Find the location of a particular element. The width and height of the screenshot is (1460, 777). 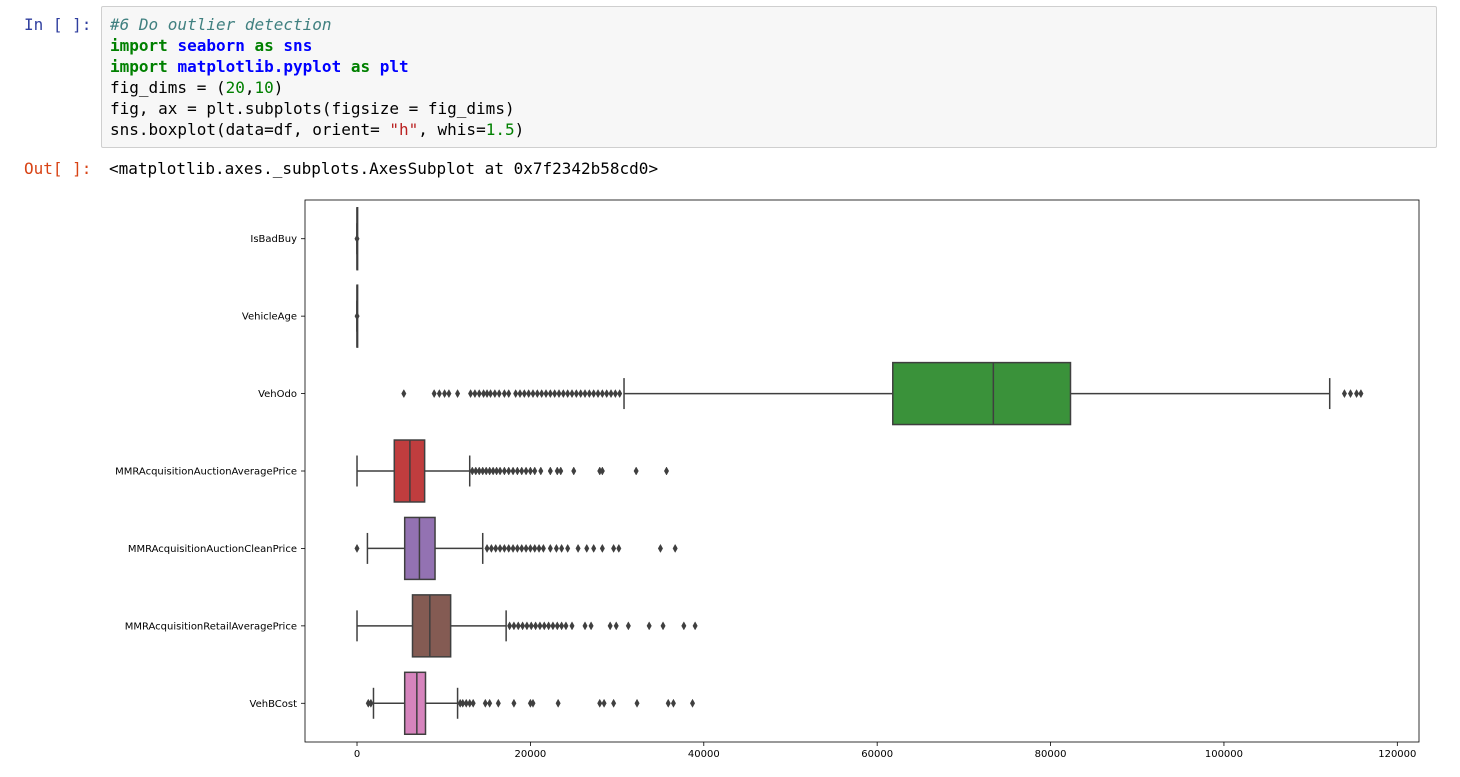

code-number: 20 is located at coordinates (235, 87).